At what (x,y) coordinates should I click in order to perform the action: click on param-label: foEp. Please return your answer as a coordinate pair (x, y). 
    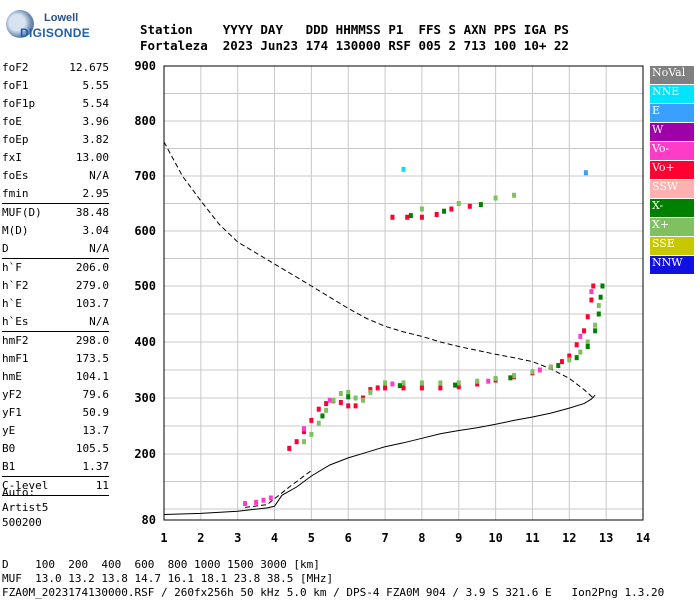
    Looking at the image, I should click on (15, 139).